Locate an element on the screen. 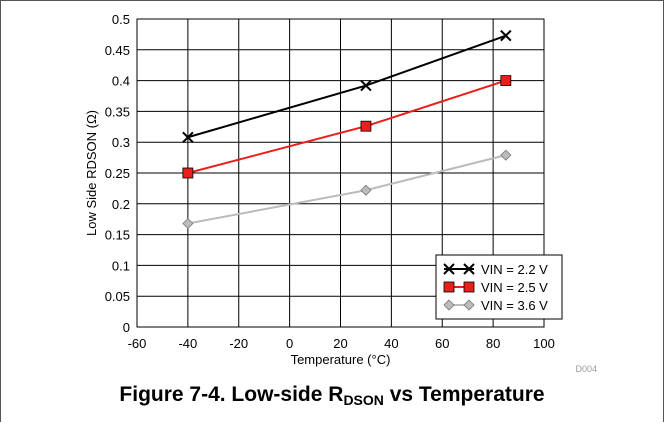 This screenshot has height=423, width=664. x-tick-label: -20 is located at coordinates (238, 343).